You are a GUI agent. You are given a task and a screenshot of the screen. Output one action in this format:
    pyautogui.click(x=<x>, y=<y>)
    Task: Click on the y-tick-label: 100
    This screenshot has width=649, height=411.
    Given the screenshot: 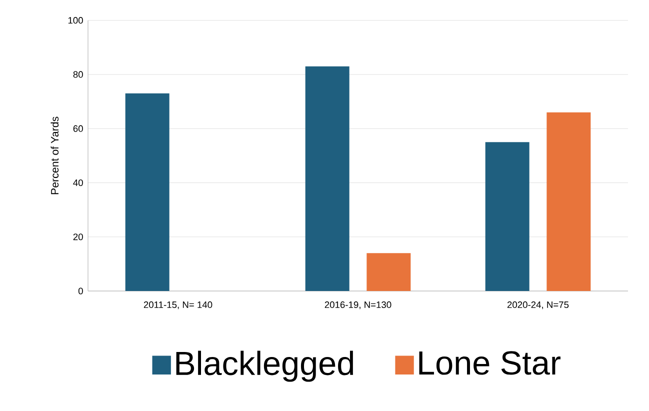 What is the action you would take?
    pyautogui.click(x=75, y=20)
    